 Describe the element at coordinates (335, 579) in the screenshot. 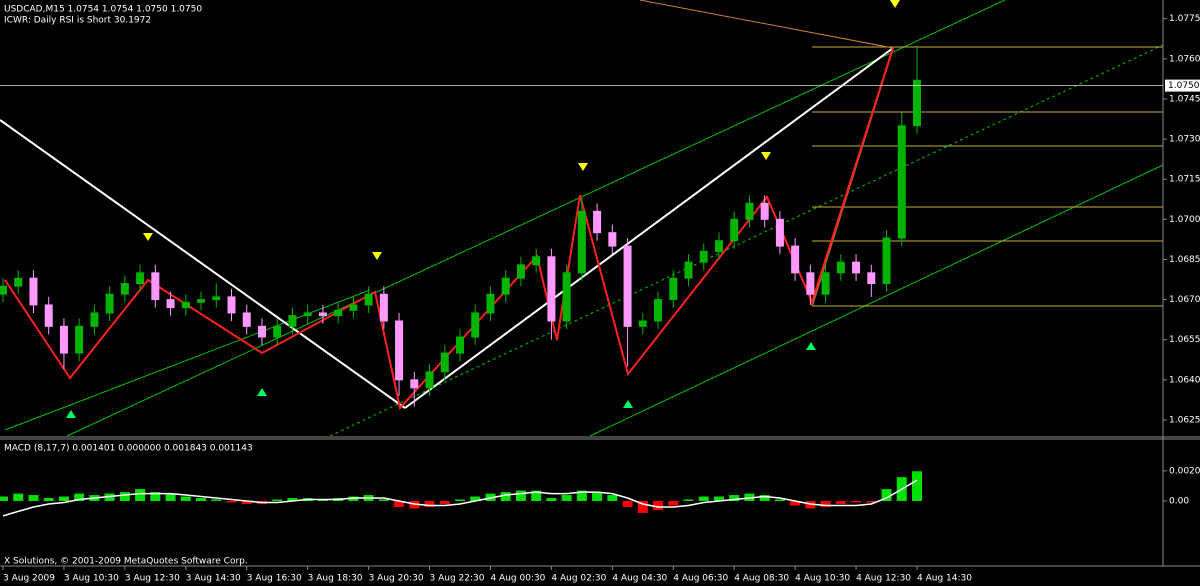

I see `x-tick-label: 3 Aug 18:30` at that location.